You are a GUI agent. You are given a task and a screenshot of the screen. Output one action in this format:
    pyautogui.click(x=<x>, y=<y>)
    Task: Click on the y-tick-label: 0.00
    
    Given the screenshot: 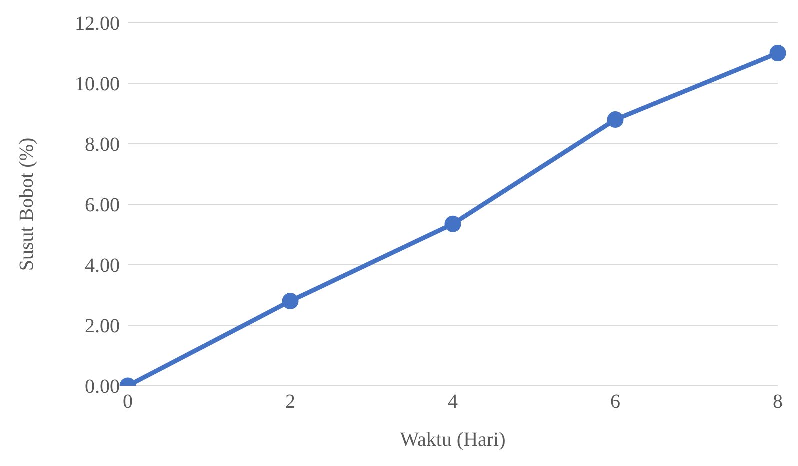 What is the action you would take?
    pyautogui.click(x=102, y=387)
    